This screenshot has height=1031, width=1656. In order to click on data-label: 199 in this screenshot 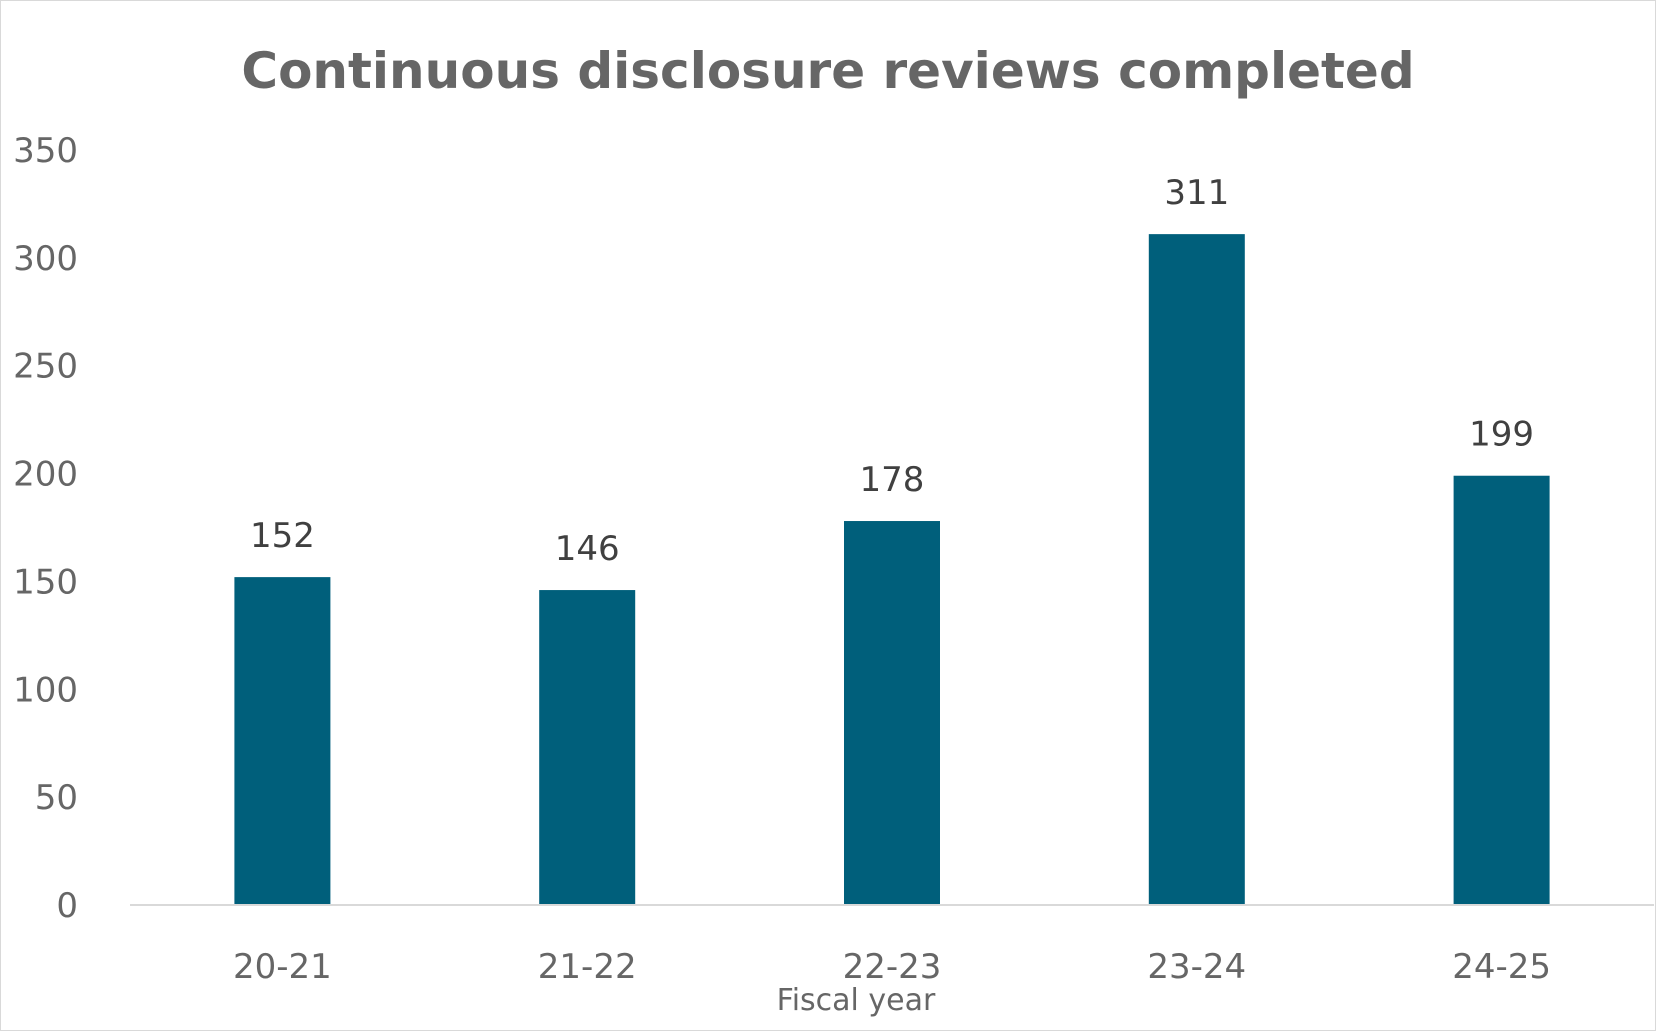, I will do `click(1501, 435)`.